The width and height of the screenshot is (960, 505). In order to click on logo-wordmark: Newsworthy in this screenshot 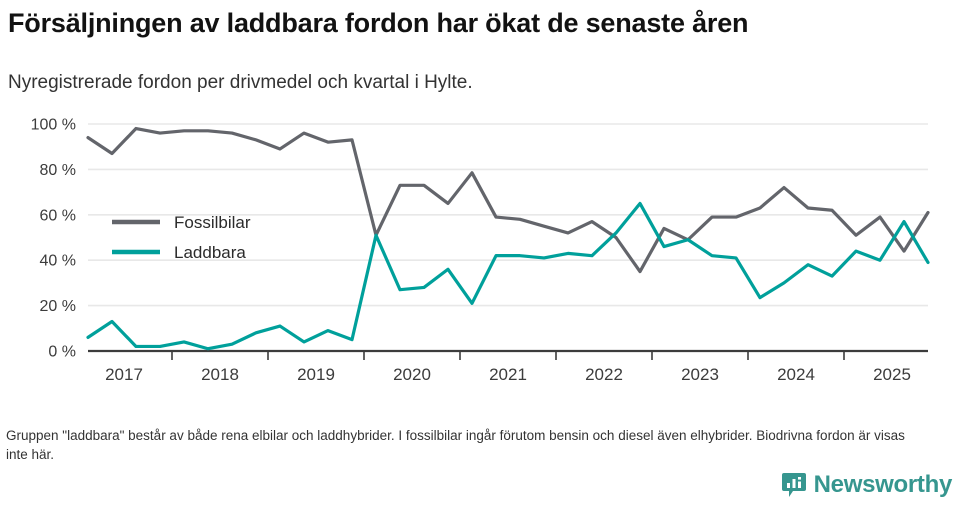, I will do `click(883, 484)`.